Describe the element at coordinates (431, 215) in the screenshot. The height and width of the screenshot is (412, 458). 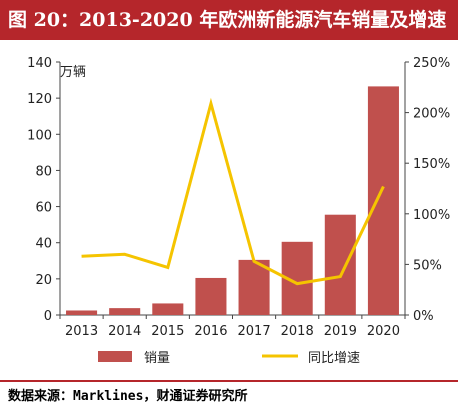
I see `y2-tick-label: 100%` at that location.